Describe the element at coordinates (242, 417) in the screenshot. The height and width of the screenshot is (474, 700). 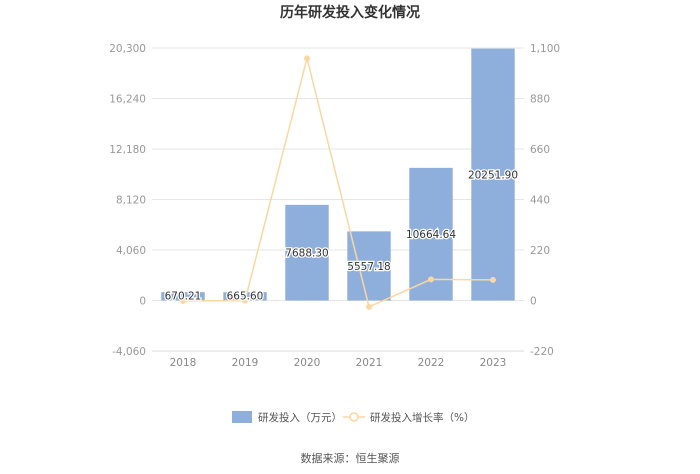
I see `legend-bar-swatch` at that location.